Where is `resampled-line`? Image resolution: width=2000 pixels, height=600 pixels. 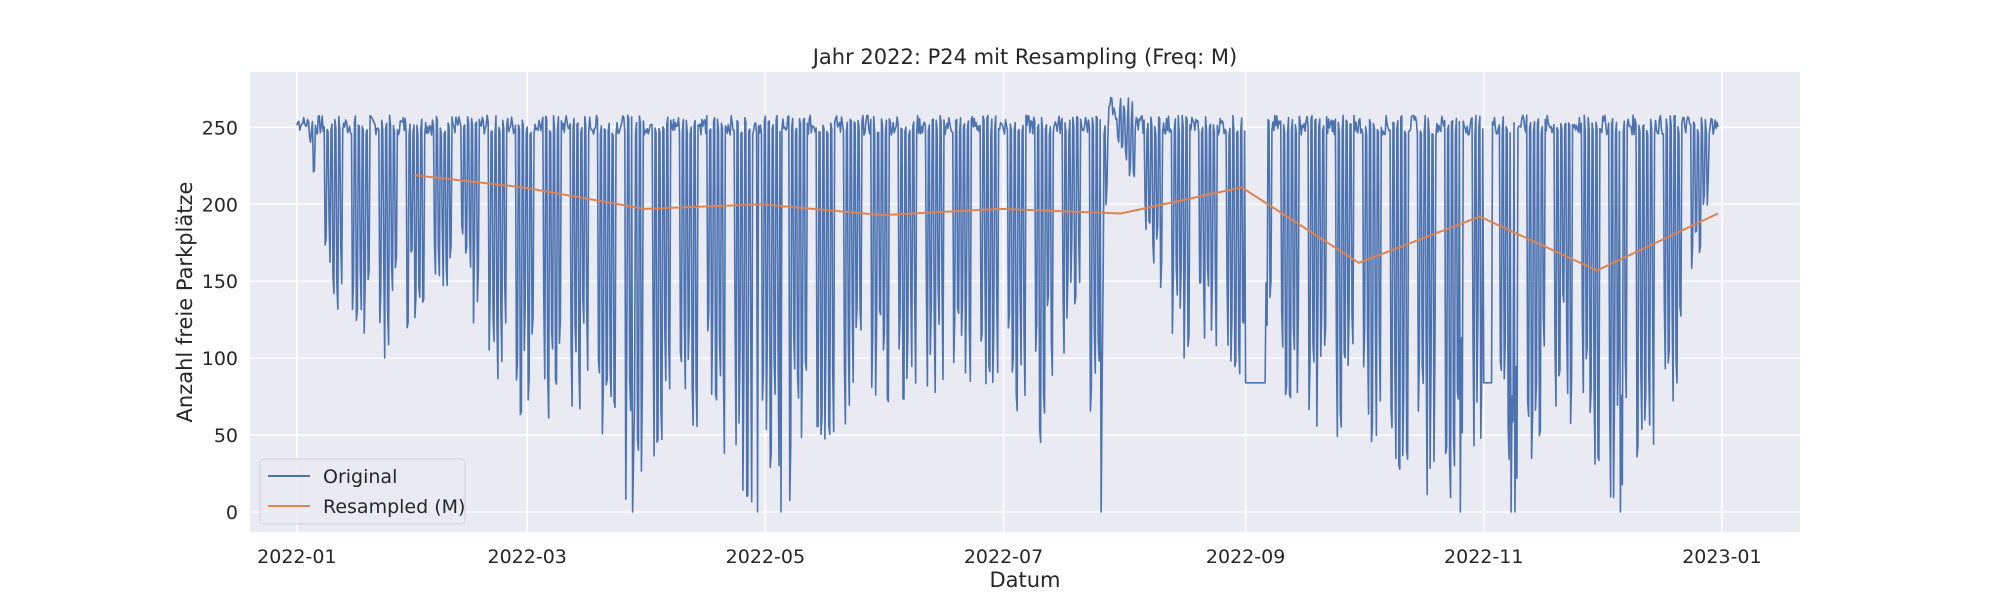 resampled-line is located at coordinates (1066, 223).